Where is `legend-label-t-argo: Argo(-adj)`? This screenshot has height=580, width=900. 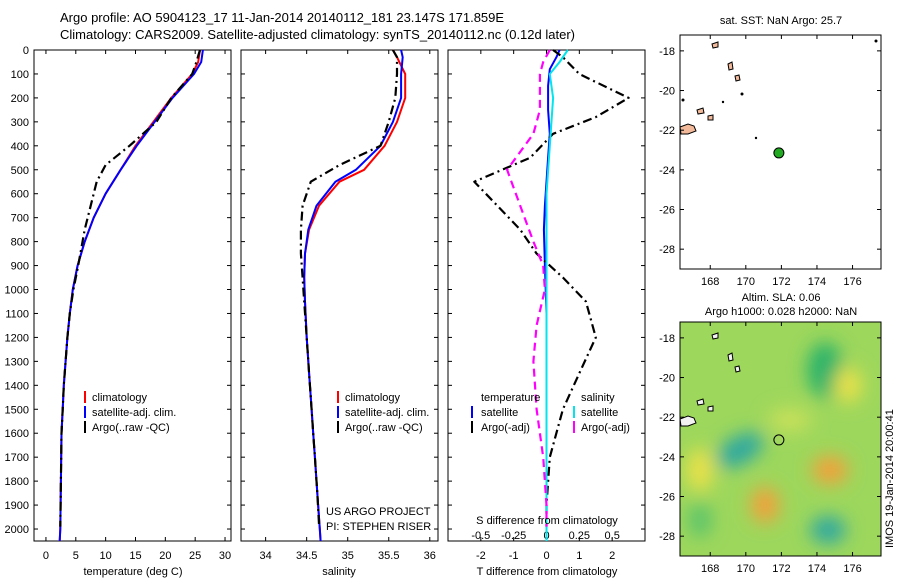
legend-label-t-argo: Argo(-adj) is located at coordinates (505, 428).